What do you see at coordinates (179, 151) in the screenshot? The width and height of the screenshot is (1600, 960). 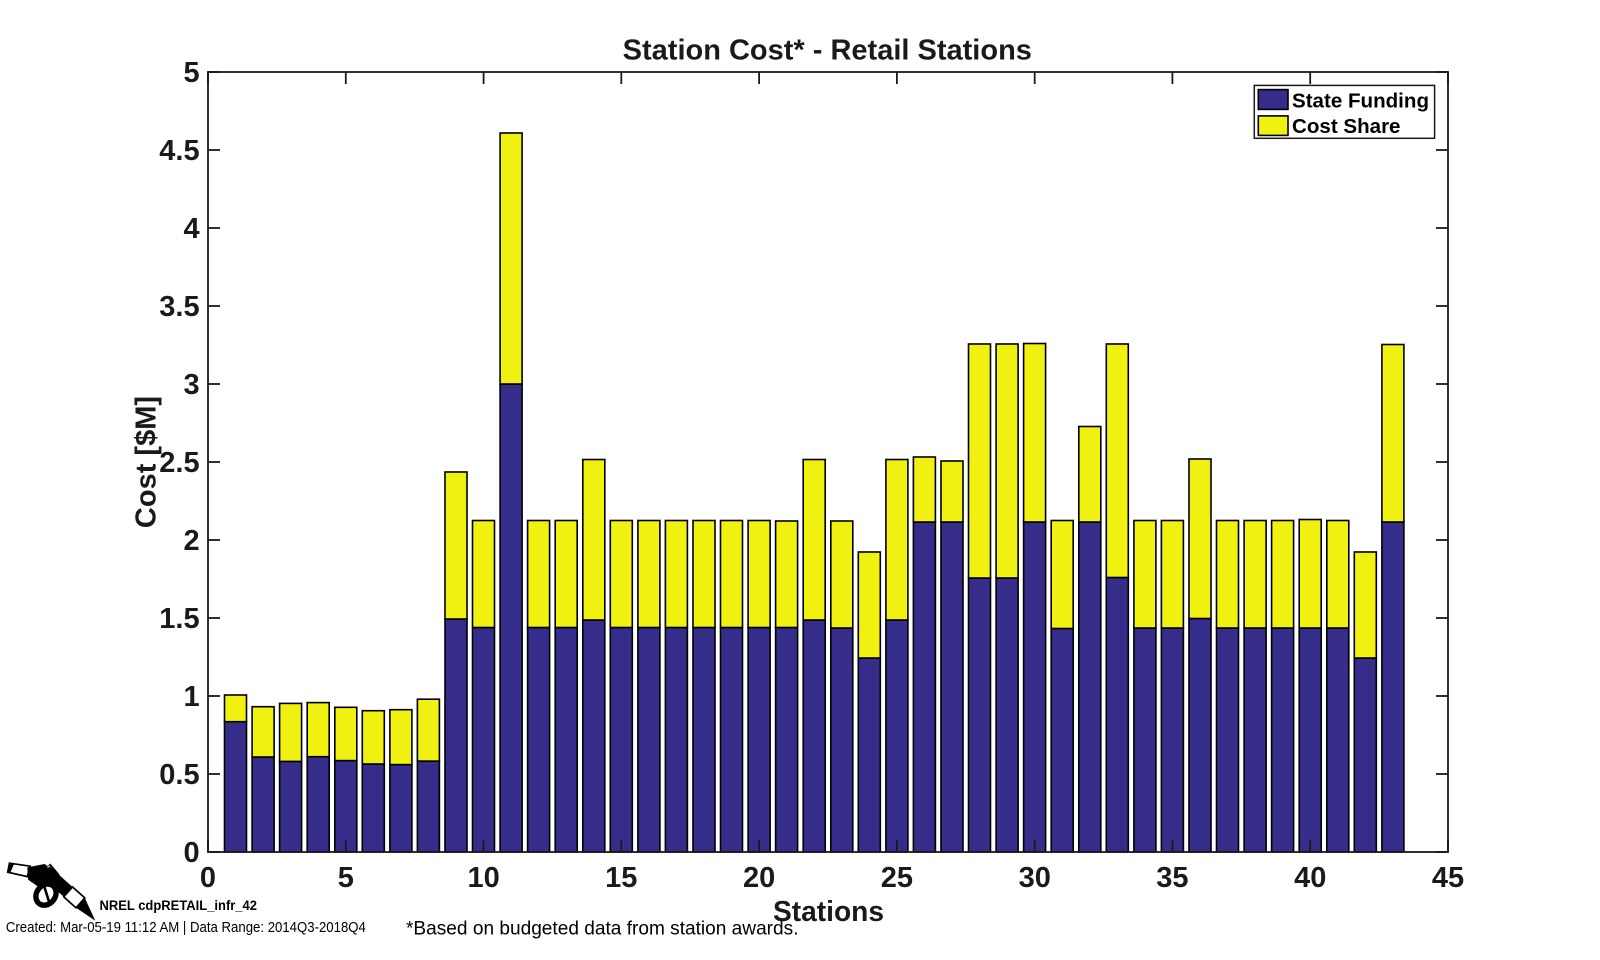 I see `svg-text: 4.5` at bounding box center [179, 151].